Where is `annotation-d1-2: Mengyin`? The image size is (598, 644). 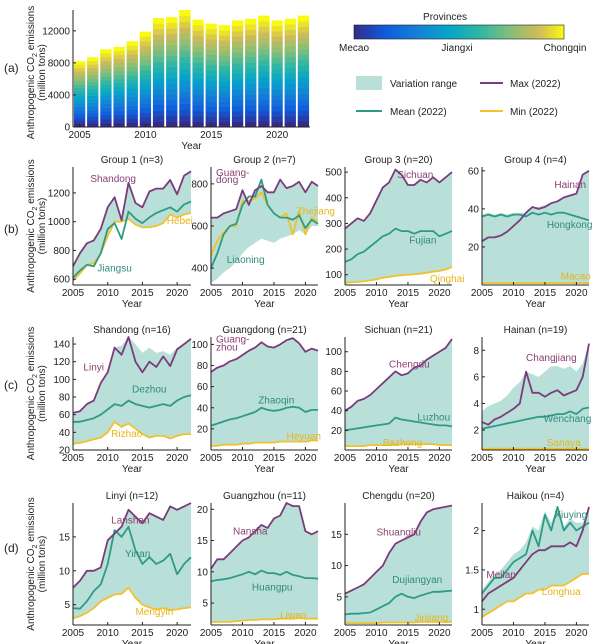 annotation-d1-2: Mengyin is located at coordinates (154, 612).